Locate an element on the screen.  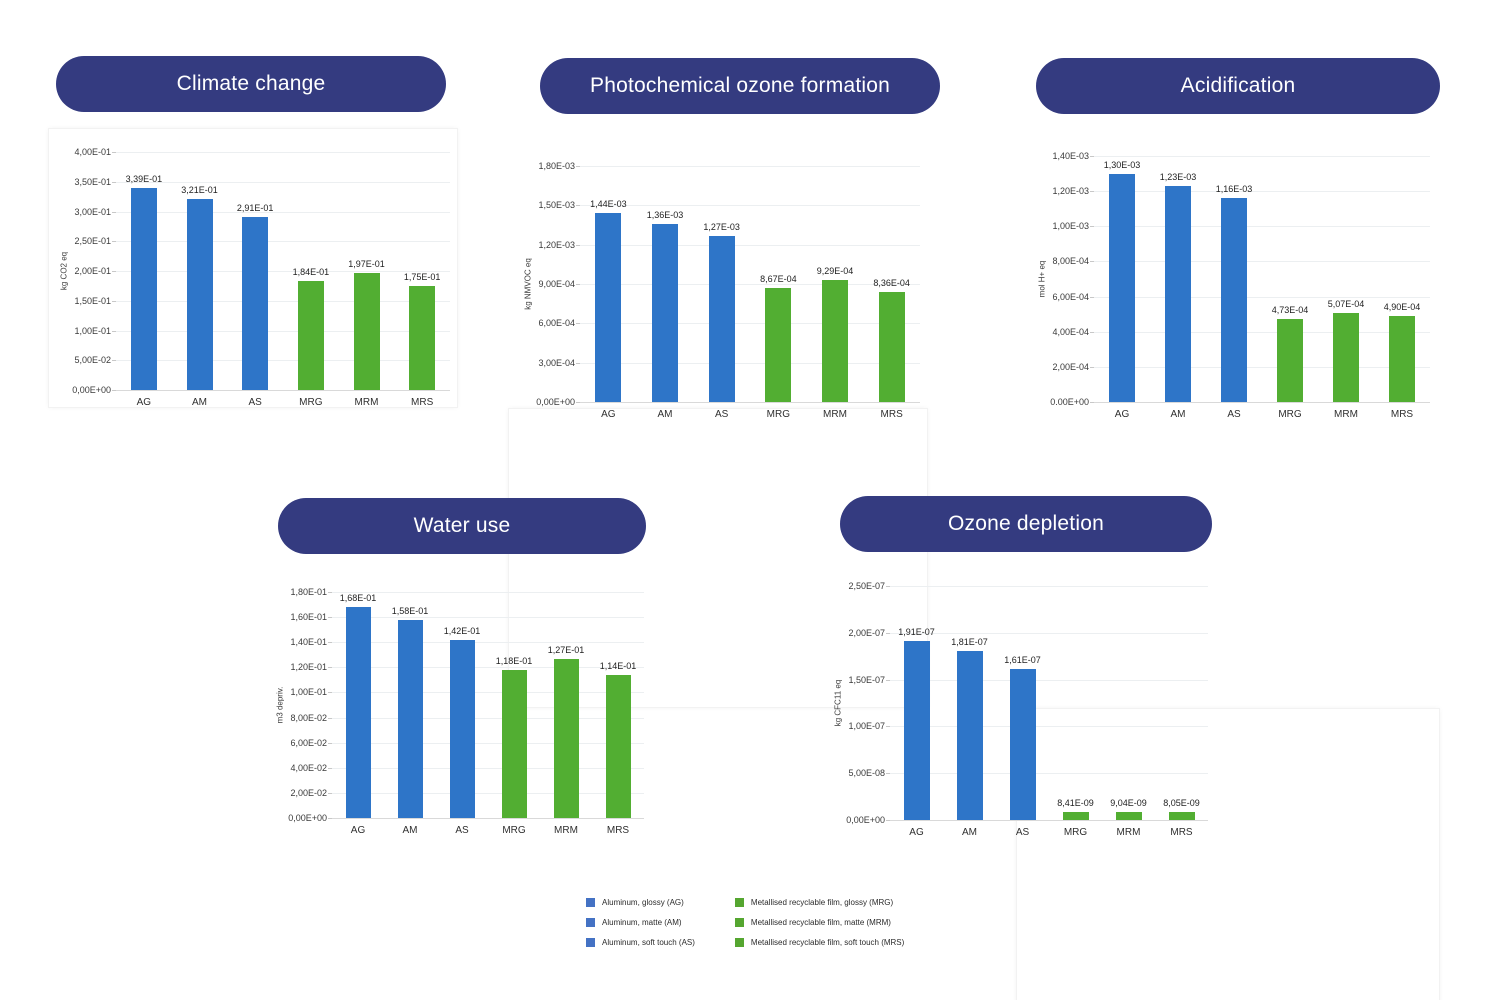
bar-group-as: 1,42E-01 AS is located at coordinates (462, 714).